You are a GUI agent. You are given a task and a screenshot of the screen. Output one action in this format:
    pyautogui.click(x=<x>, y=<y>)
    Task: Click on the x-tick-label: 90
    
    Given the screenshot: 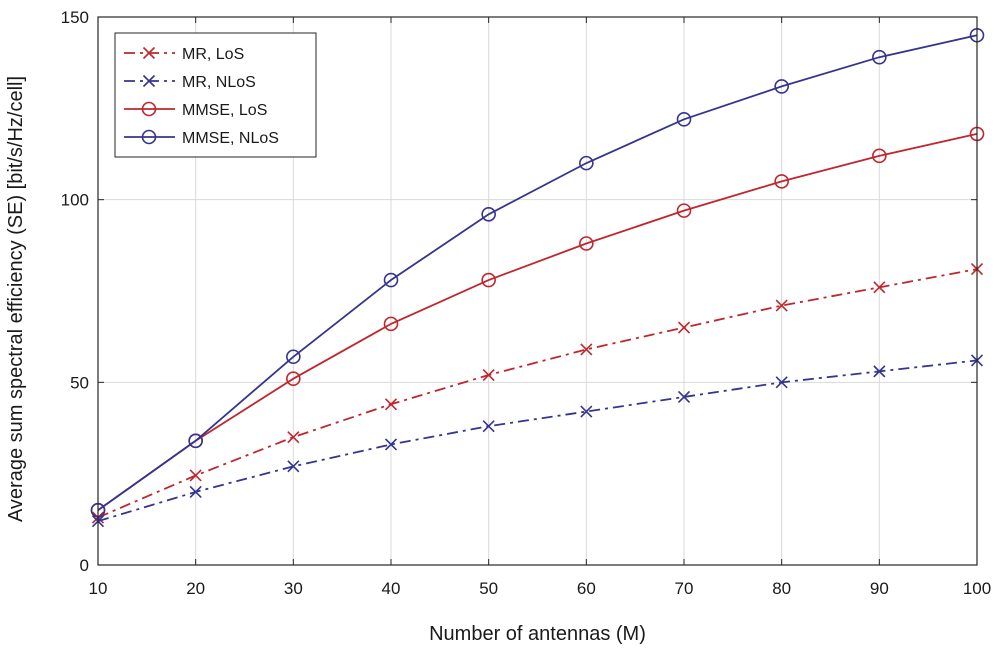 What is the action you would take?
    pyautogui.click(x=879, y=588)
    